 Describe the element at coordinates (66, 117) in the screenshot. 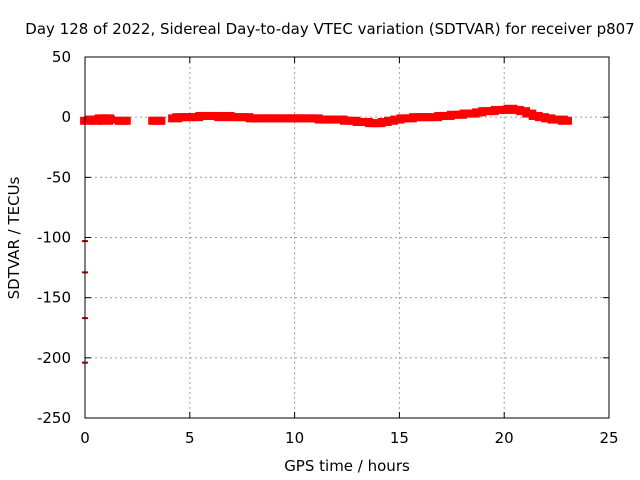

I see `y-tick-label: 0` at that location.